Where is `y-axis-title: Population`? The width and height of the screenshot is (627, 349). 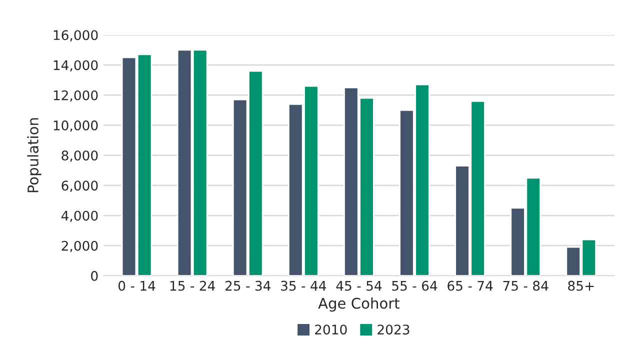 y-axis-title: Population is located at coordinates (34, 155).